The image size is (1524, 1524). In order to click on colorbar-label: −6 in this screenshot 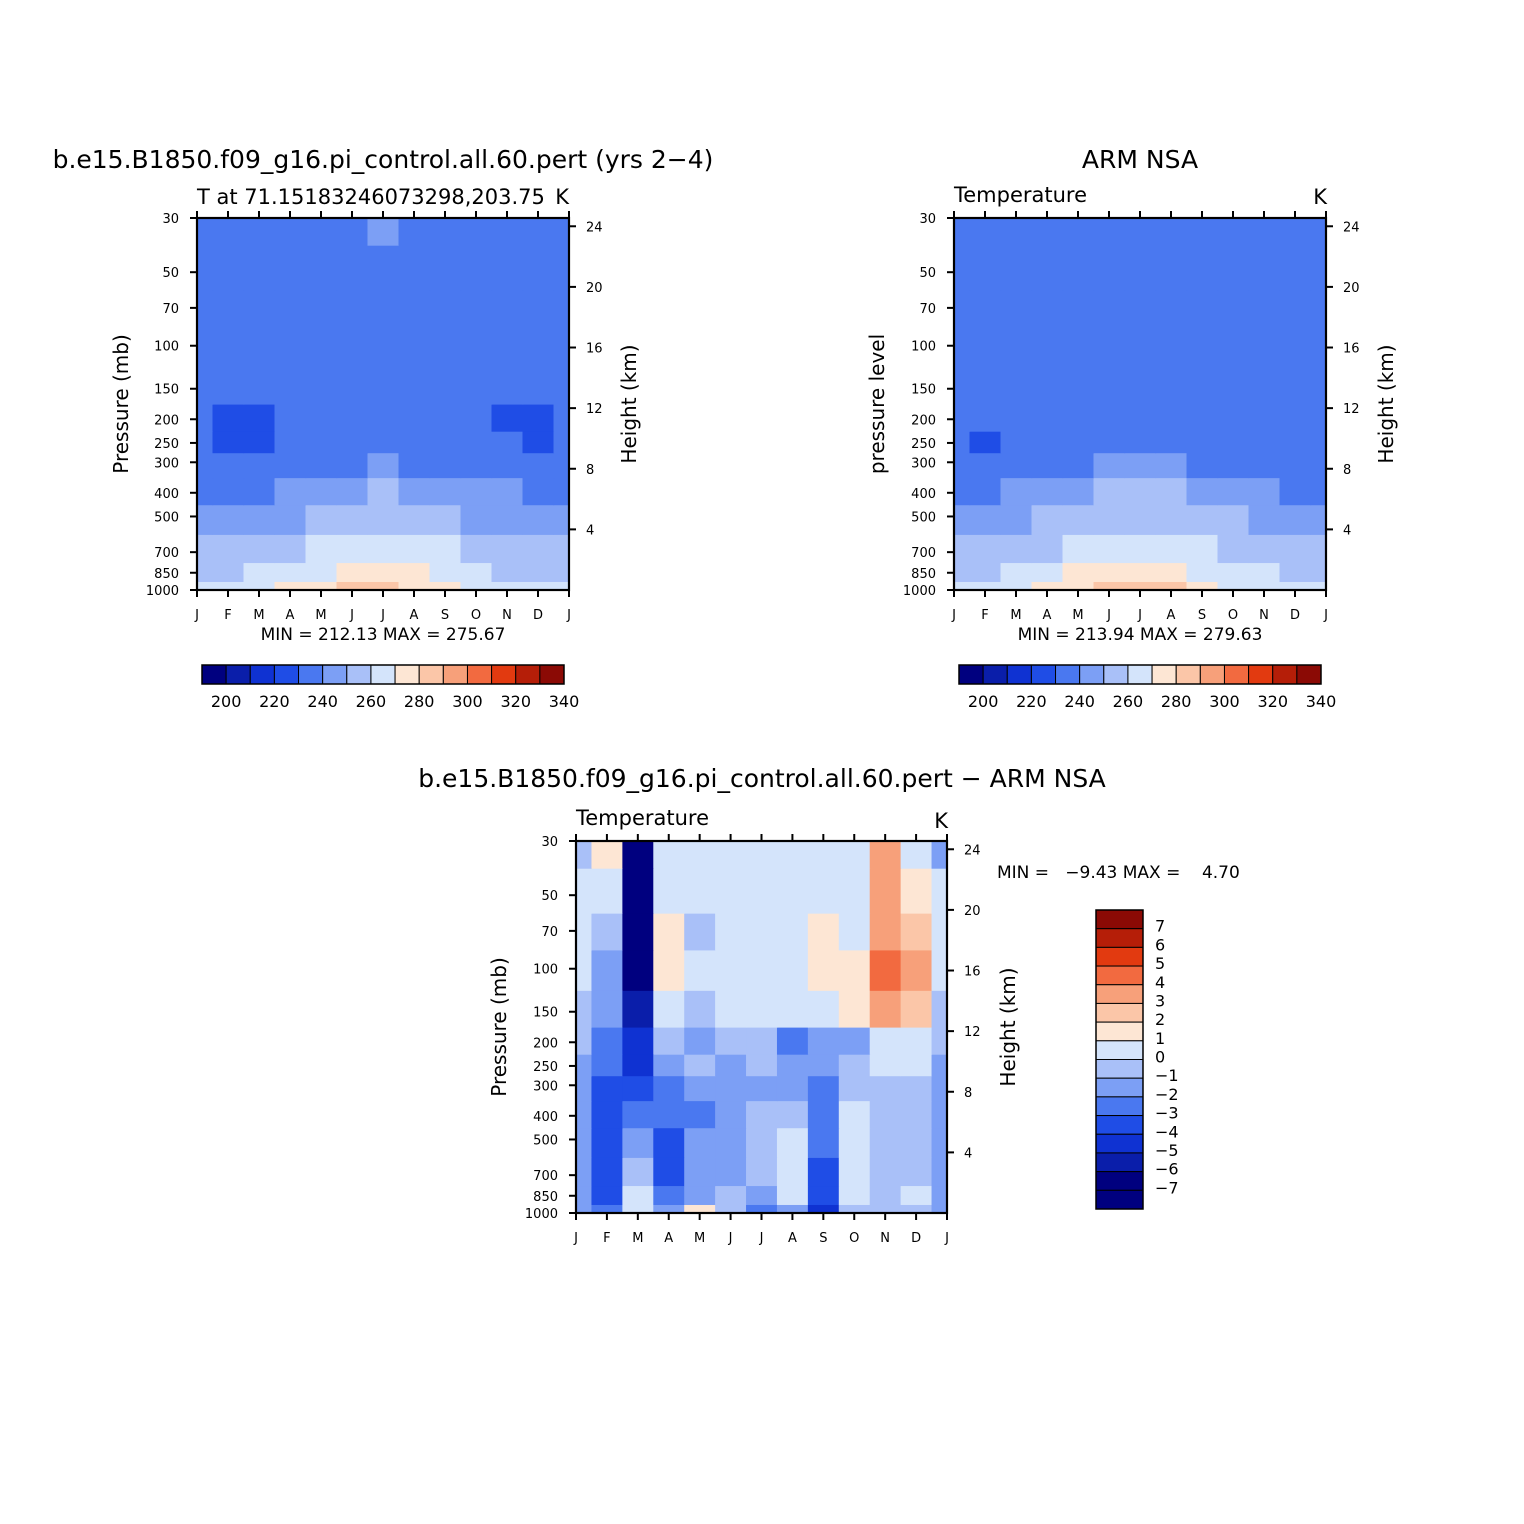, I will do `click(1167, 1169)`.